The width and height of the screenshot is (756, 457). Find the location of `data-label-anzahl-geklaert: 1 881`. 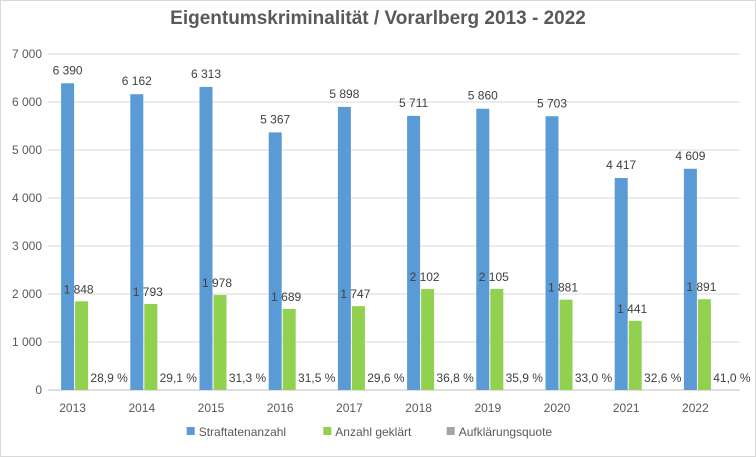

data-label-anzahl-geklaert: 1 881 is located at coordinates (563, 288).